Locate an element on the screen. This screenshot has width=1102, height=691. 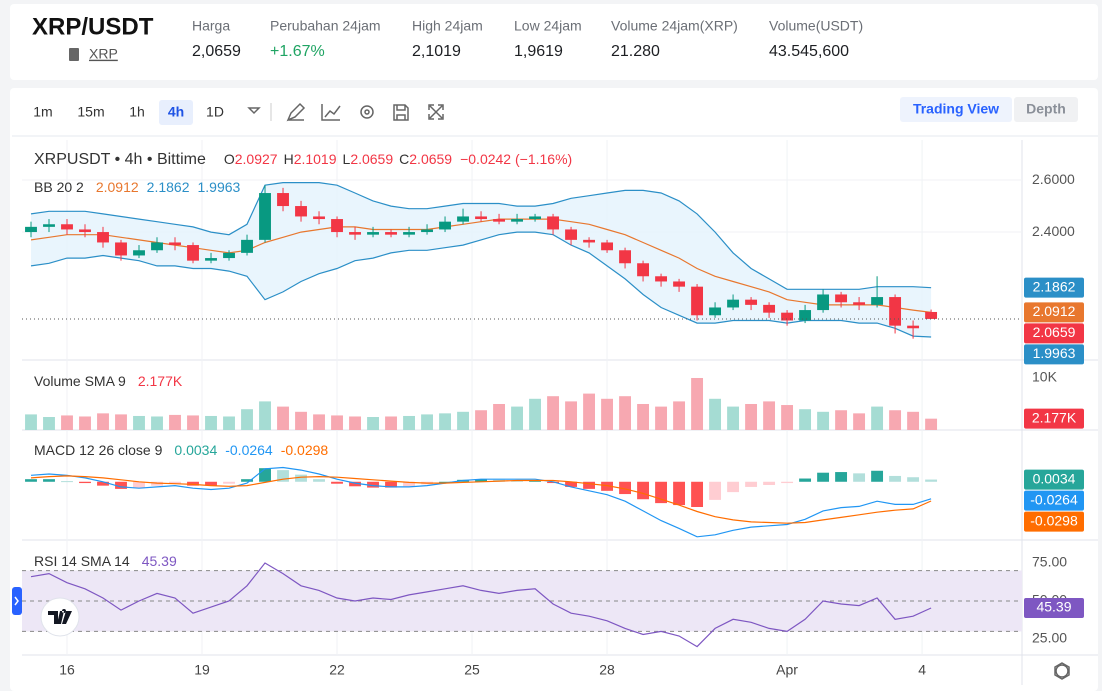
view-tab: Trading View is located at coordinates (956, 109).